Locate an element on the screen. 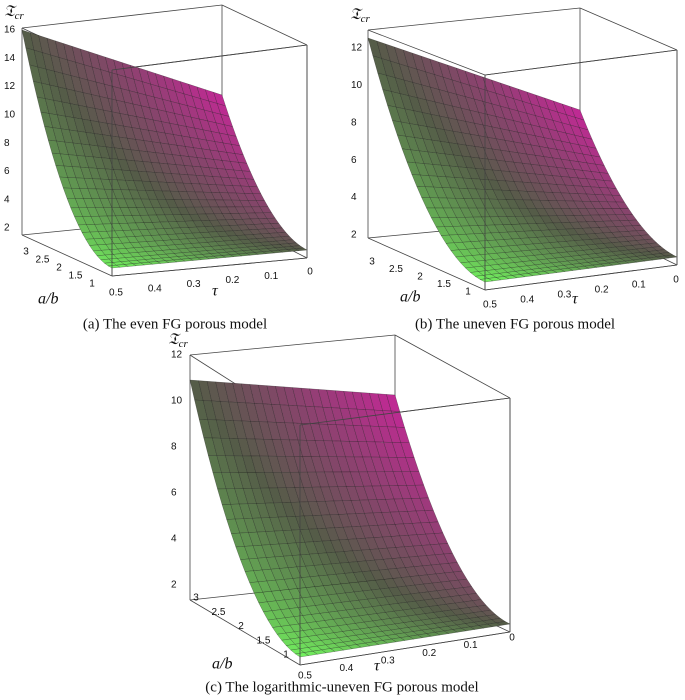 The height and width of the screenshot is (700, 685). caption: (b) The uneven FG porous model is located at coordinates (515, 324).